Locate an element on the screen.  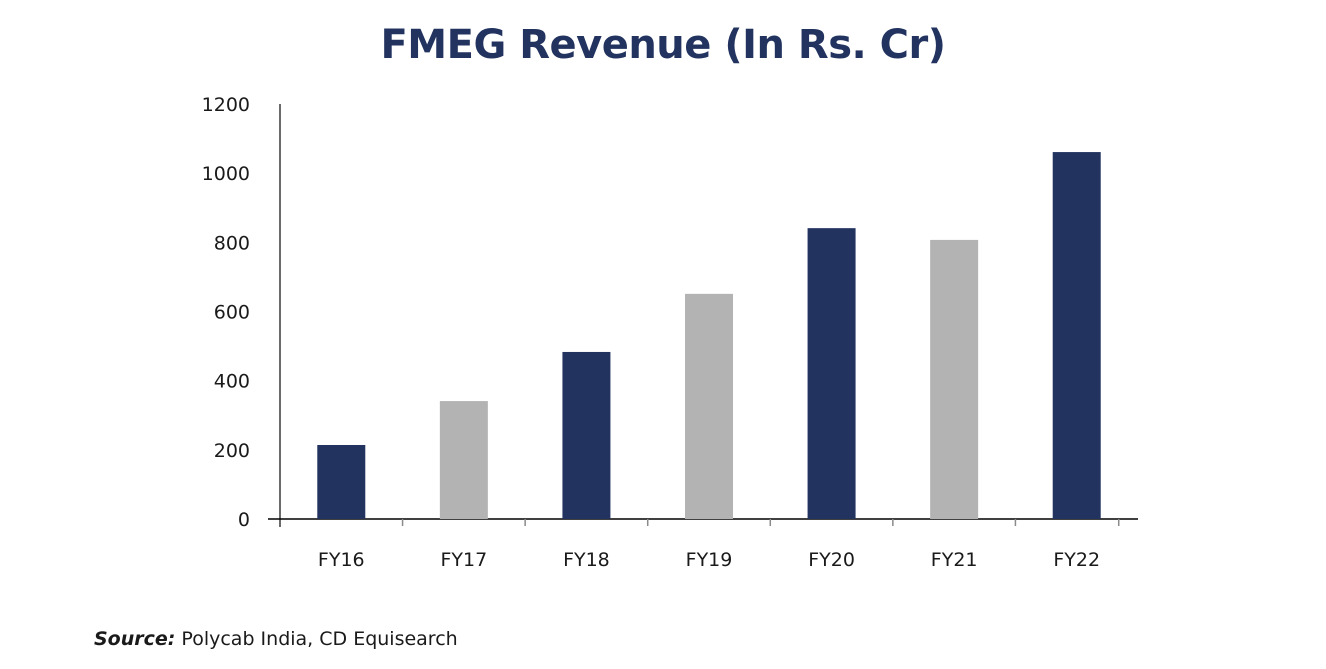
y-tick-label: 600 is located at coordinates (232, 313).